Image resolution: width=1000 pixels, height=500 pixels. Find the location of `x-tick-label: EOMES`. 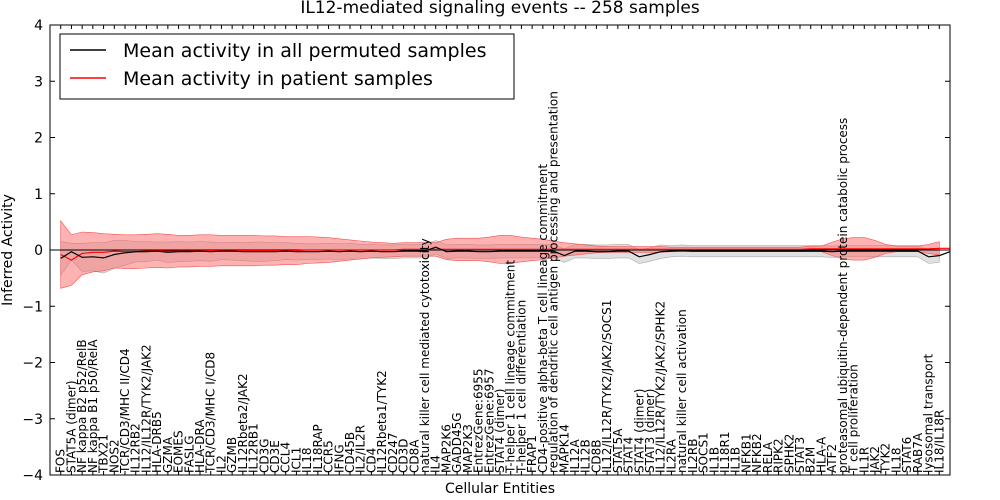

x-tick-label: EOMES is located at coordinates (179, 451).